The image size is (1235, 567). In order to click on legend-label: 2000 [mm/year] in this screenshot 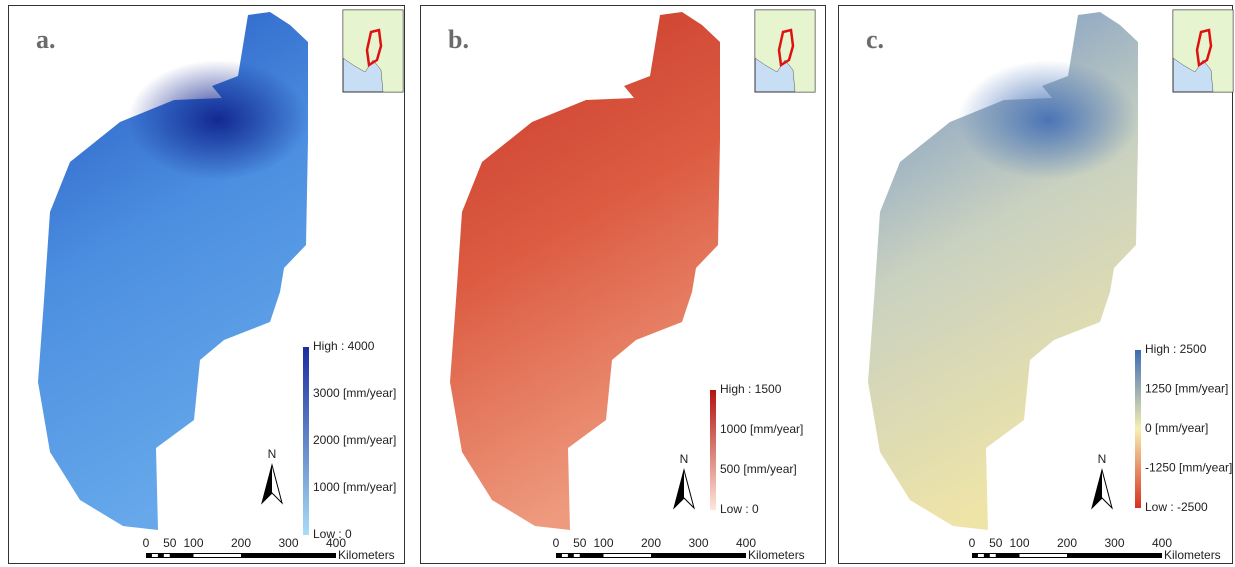, I will do `click(354, 440)`.